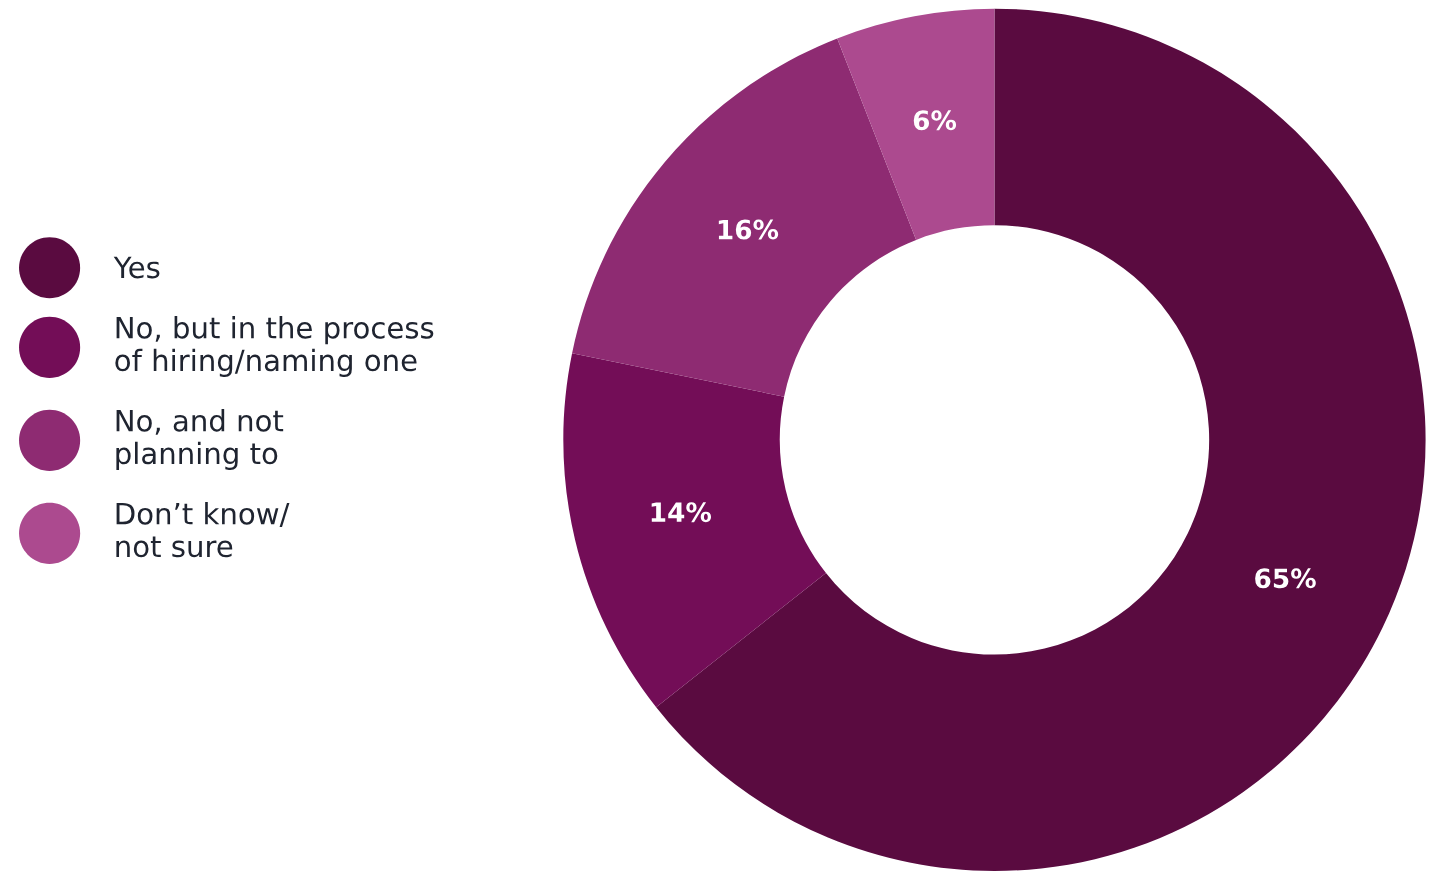 This screenshot has width=1435, height=871. I want to click on data-label: 14%, so click(681, 512).